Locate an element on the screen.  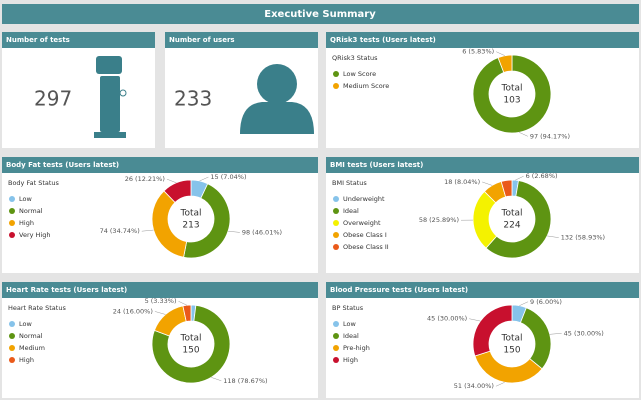
legend-label: Obese Class I is located at coordinates (365, 235).